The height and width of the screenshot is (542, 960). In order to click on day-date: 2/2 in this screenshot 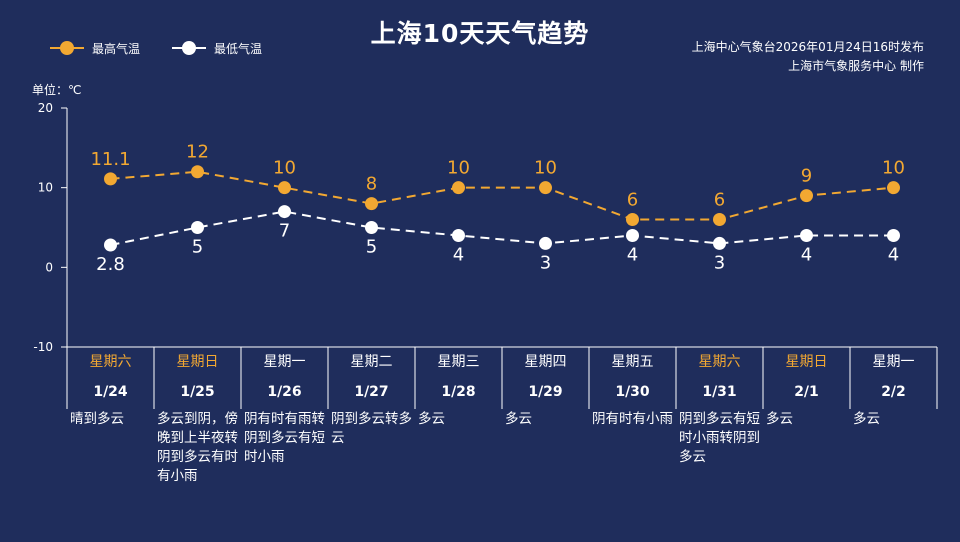, I will do `click(893, 392)`.